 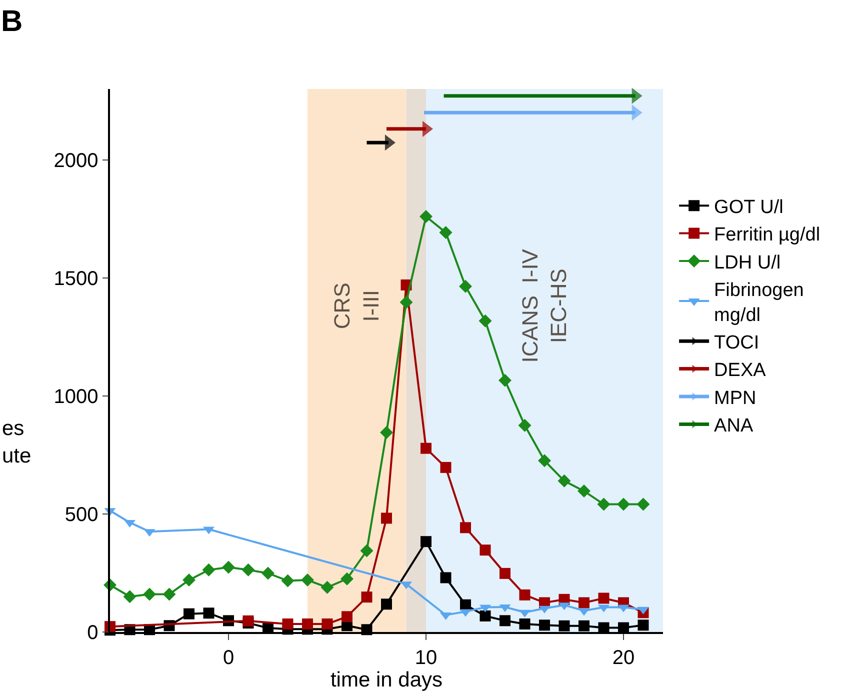 What do you see at coordinates (767, 235) in the screenshot?
I see `legend-label: Ferritin µg/dl` at bounding box center [767, 235].